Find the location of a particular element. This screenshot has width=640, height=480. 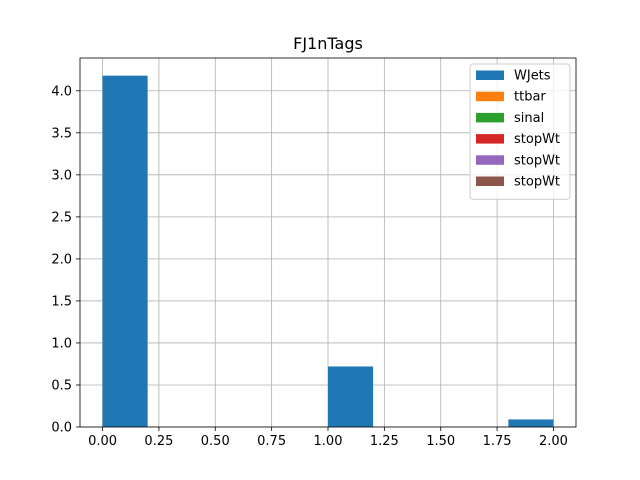

y-tick-label: 0.0 is located at coordinates (61, 428).